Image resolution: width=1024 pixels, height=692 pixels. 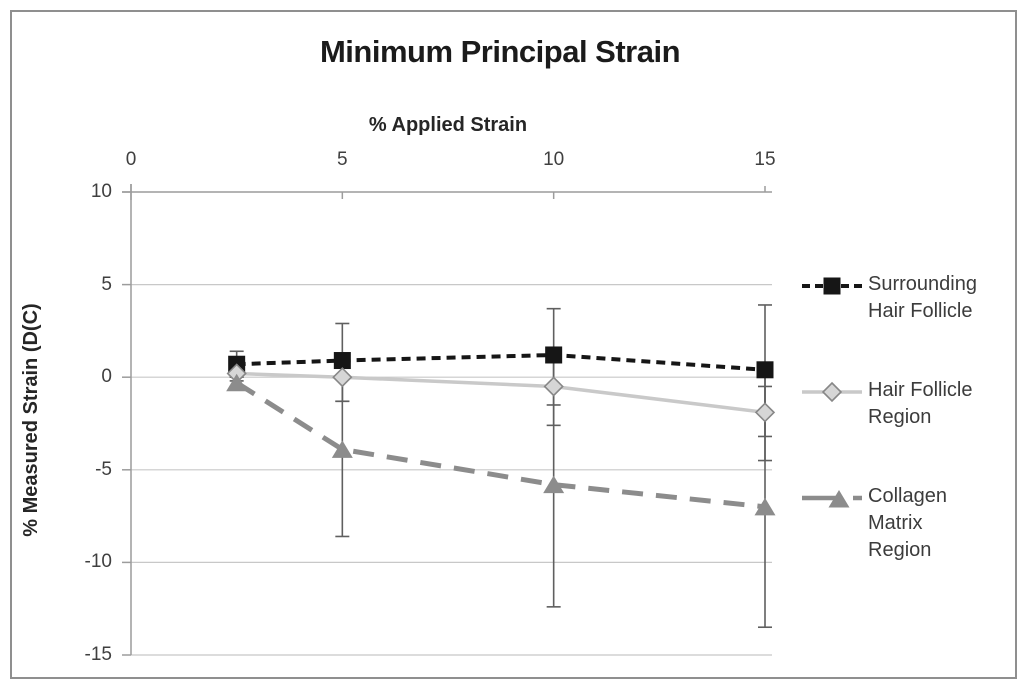 I want to click on legend-item: Surrounding Hair Follicle, so click(x=889, y=298).